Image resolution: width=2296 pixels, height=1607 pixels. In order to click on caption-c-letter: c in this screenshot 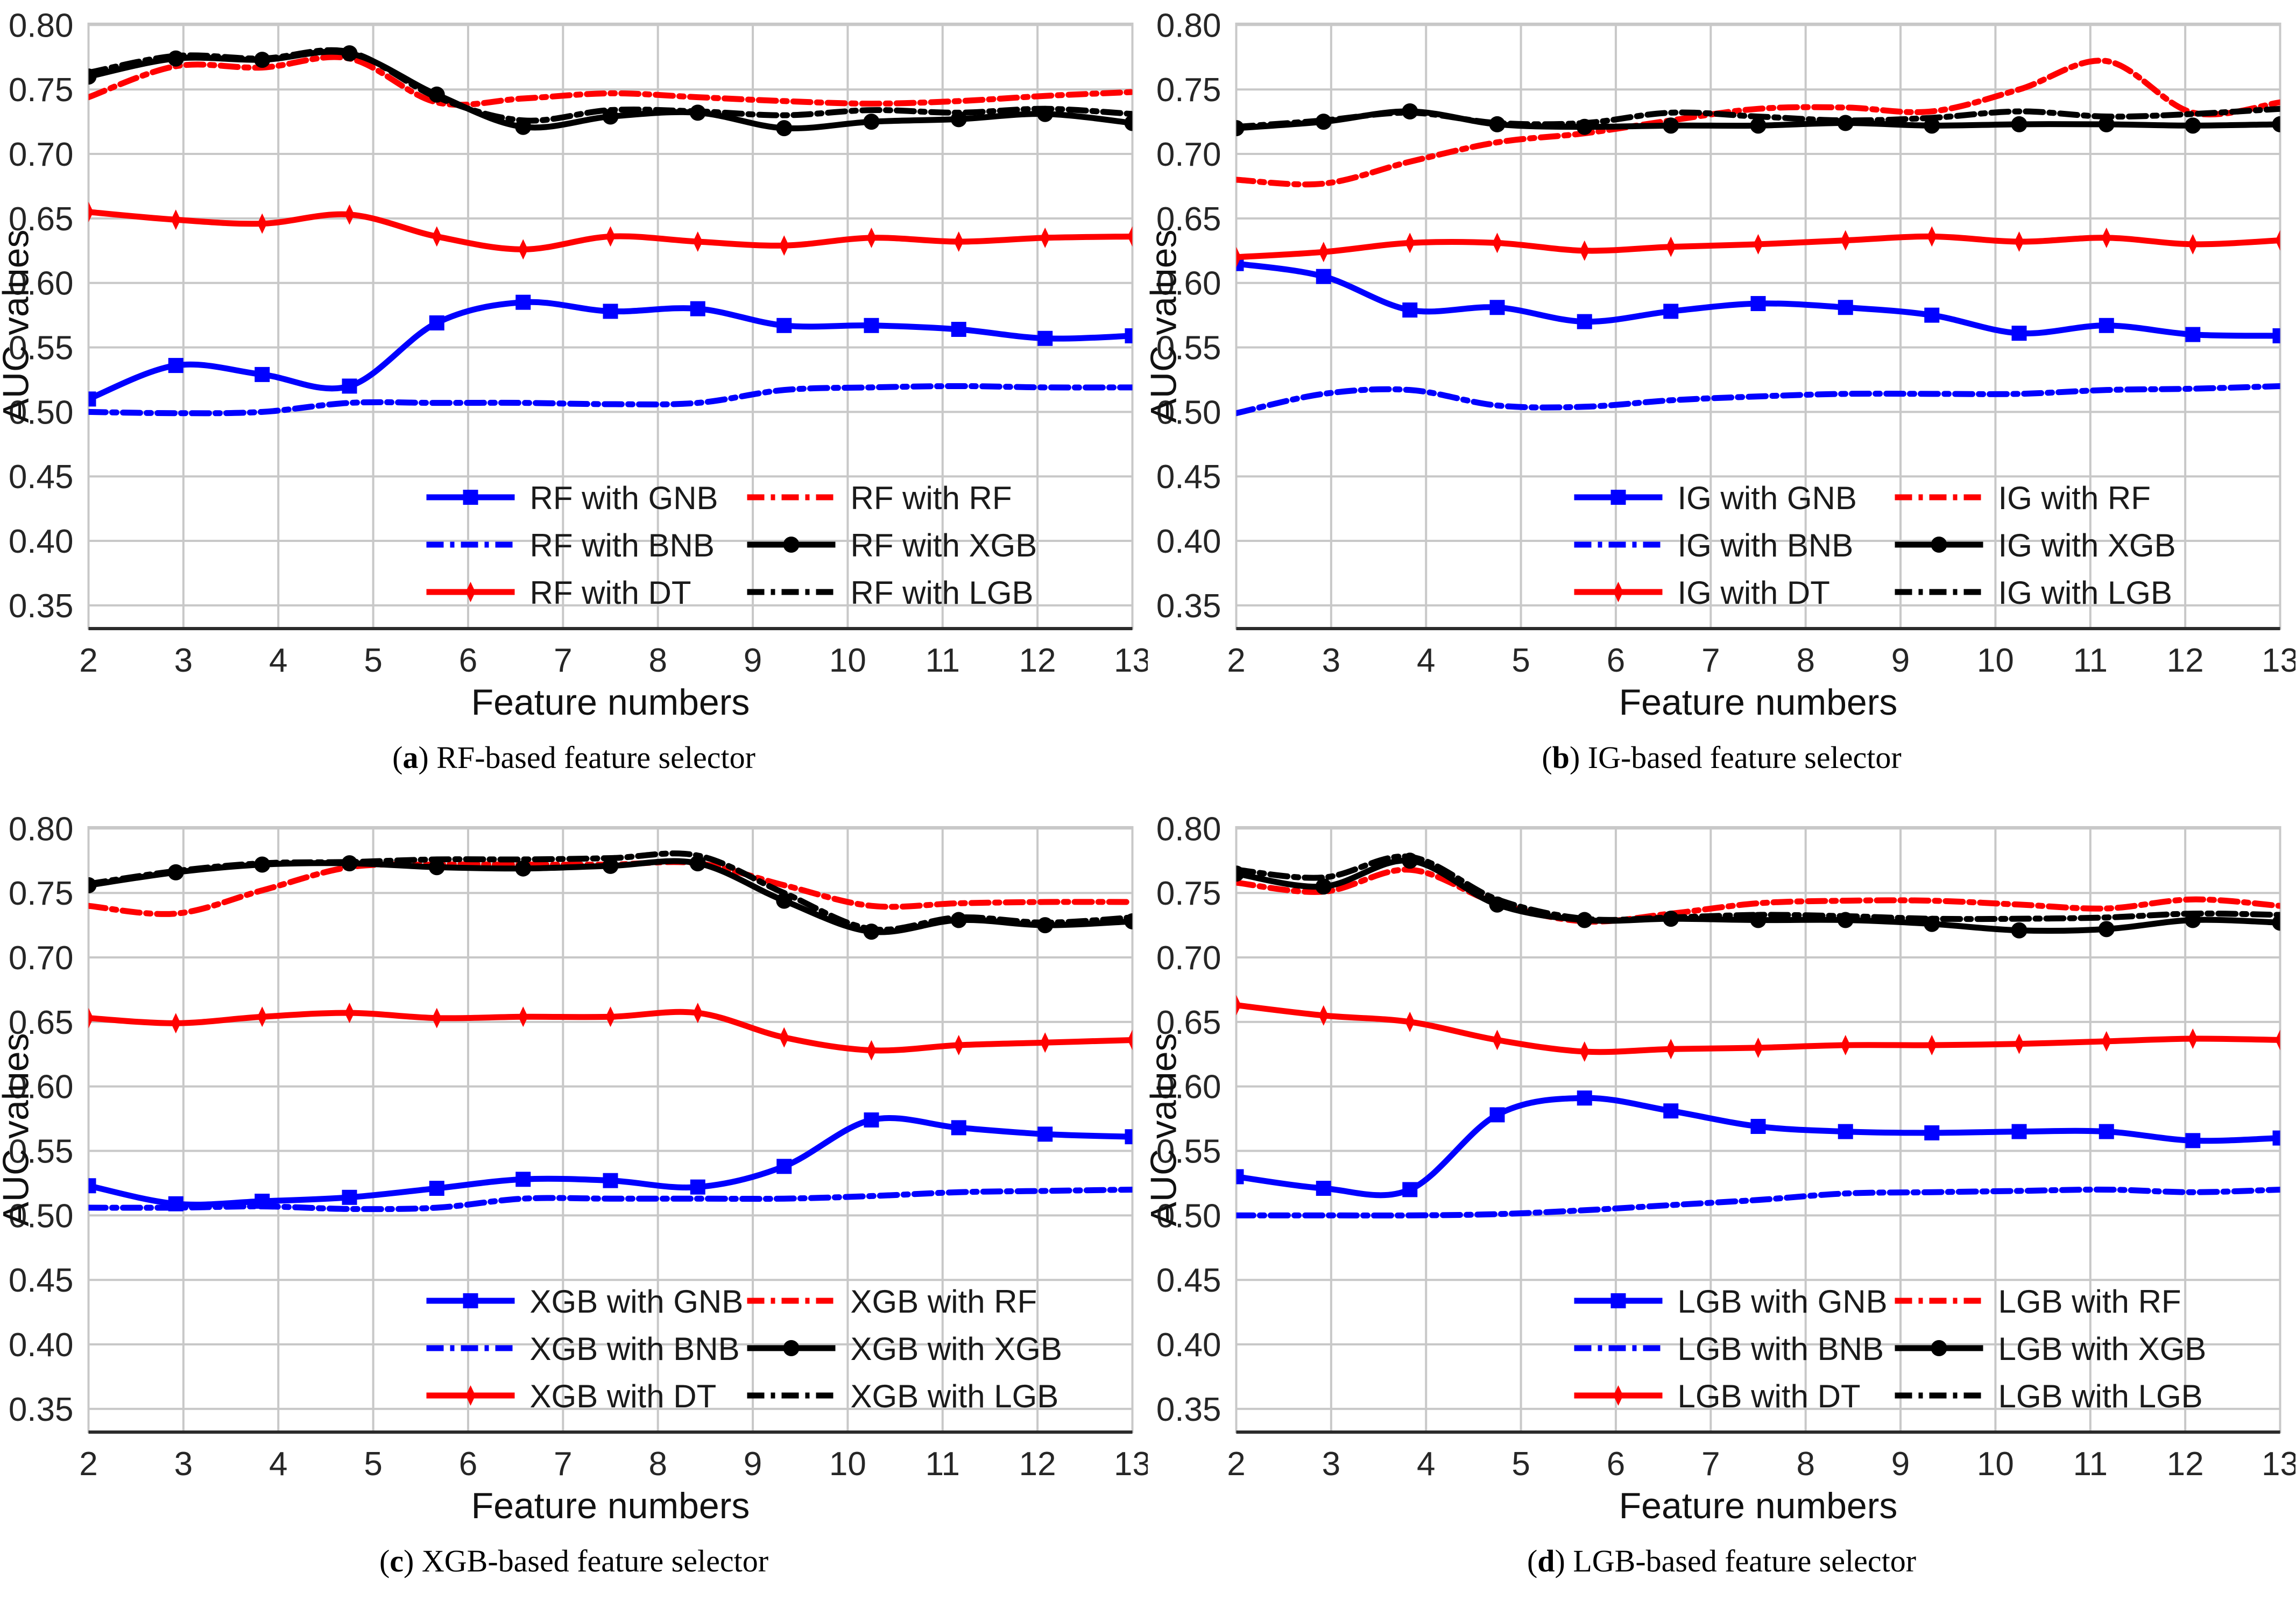, I will do `click(397, 1560)`.